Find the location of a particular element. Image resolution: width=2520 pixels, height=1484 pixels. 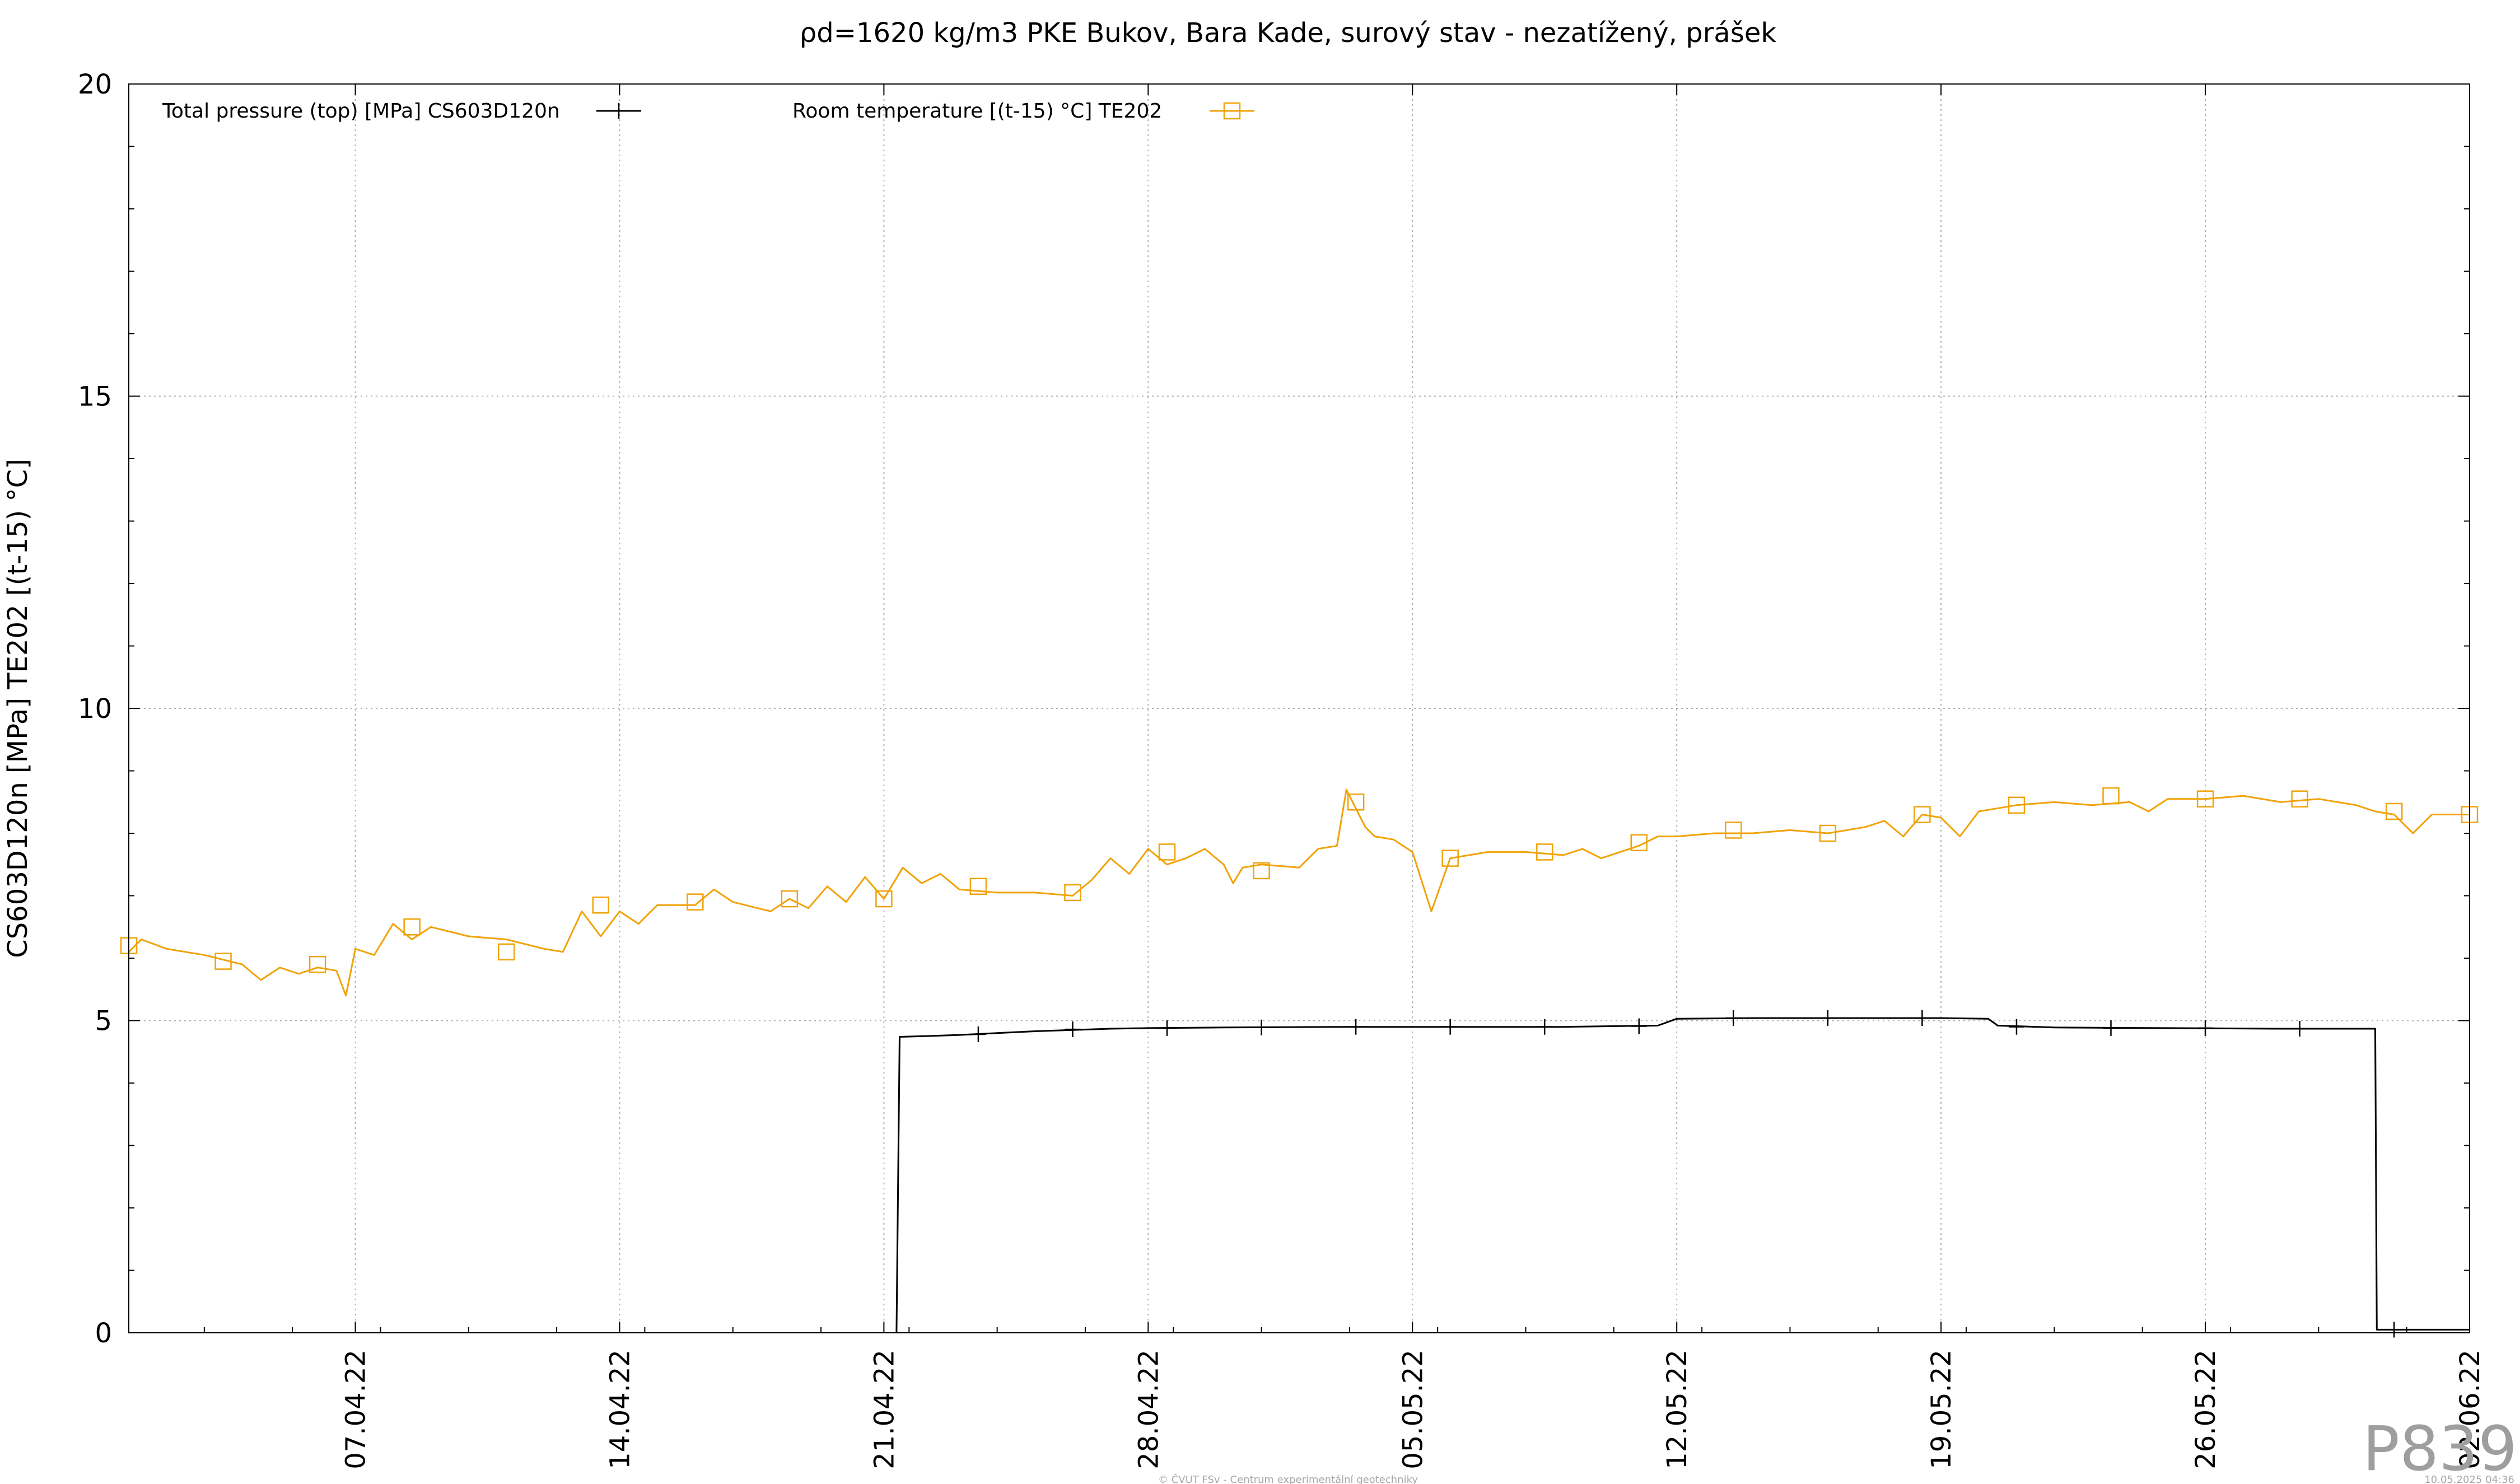

y-tick-label: 0 is located at coordinates (104, 1334).